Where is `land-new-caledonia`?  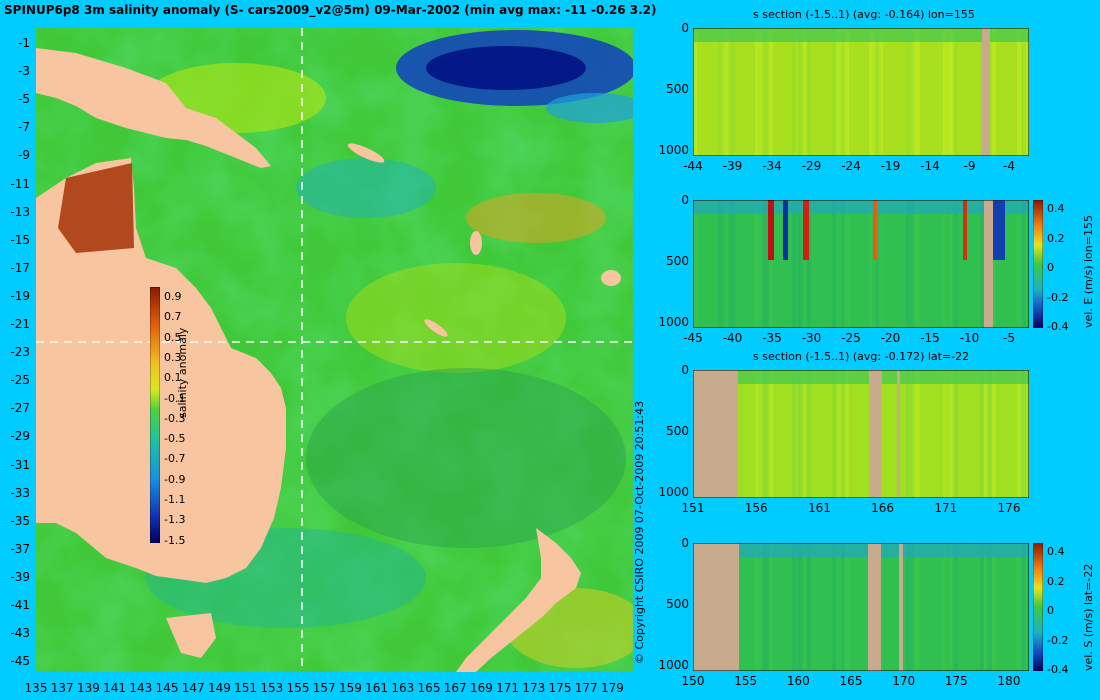 land-new-caledonia is located at coordinates (436, 328).